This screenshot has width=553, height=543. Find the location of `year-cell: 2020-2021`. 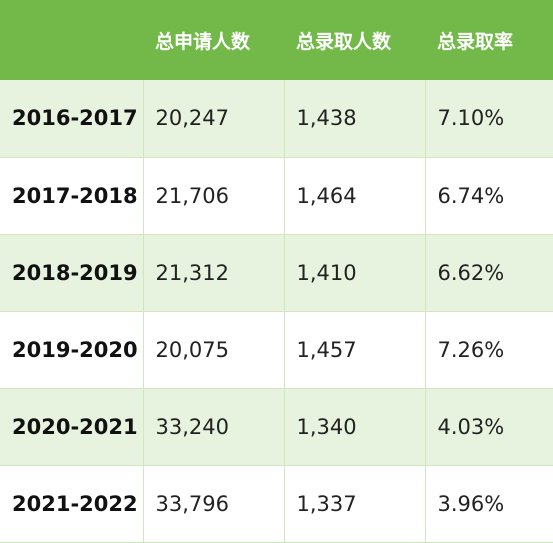

year-cell: 2020-2021 is located at coordinates (72, 427).